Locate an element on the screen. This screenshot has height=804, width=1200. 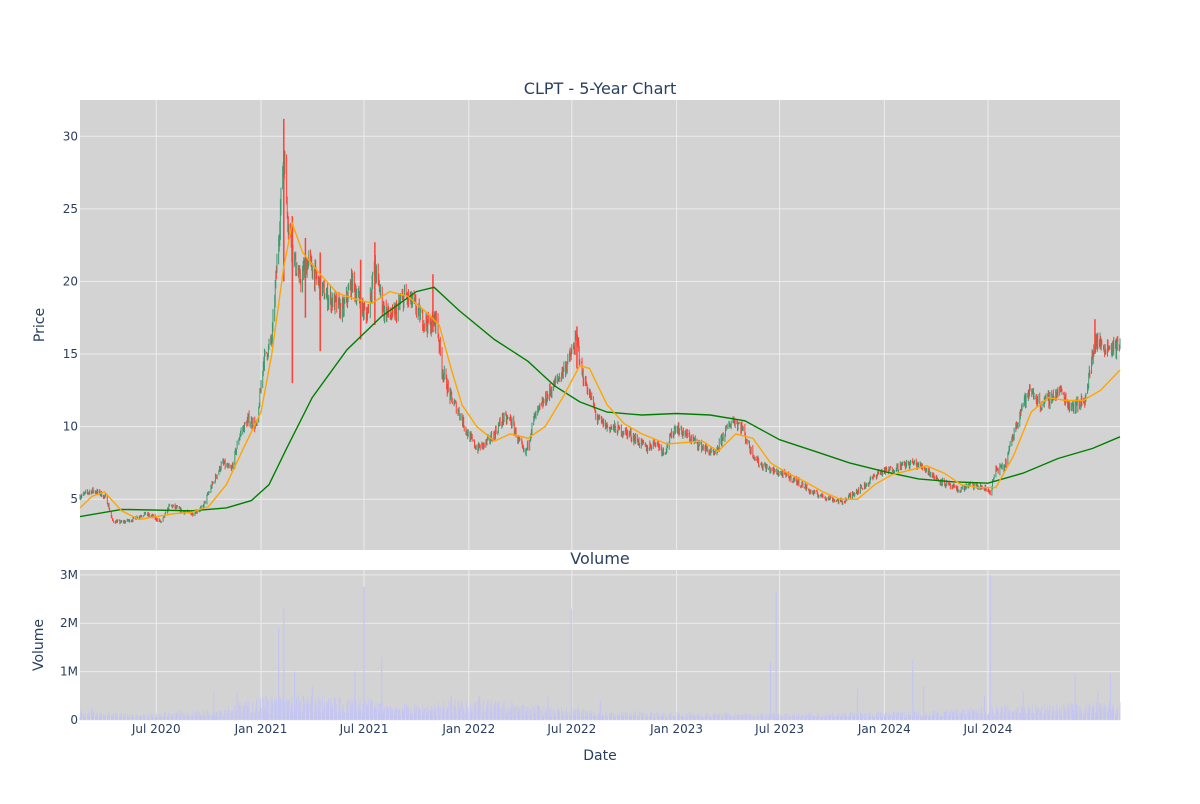
price-y-tick-label: 15 is located at coordinates (70, 354).